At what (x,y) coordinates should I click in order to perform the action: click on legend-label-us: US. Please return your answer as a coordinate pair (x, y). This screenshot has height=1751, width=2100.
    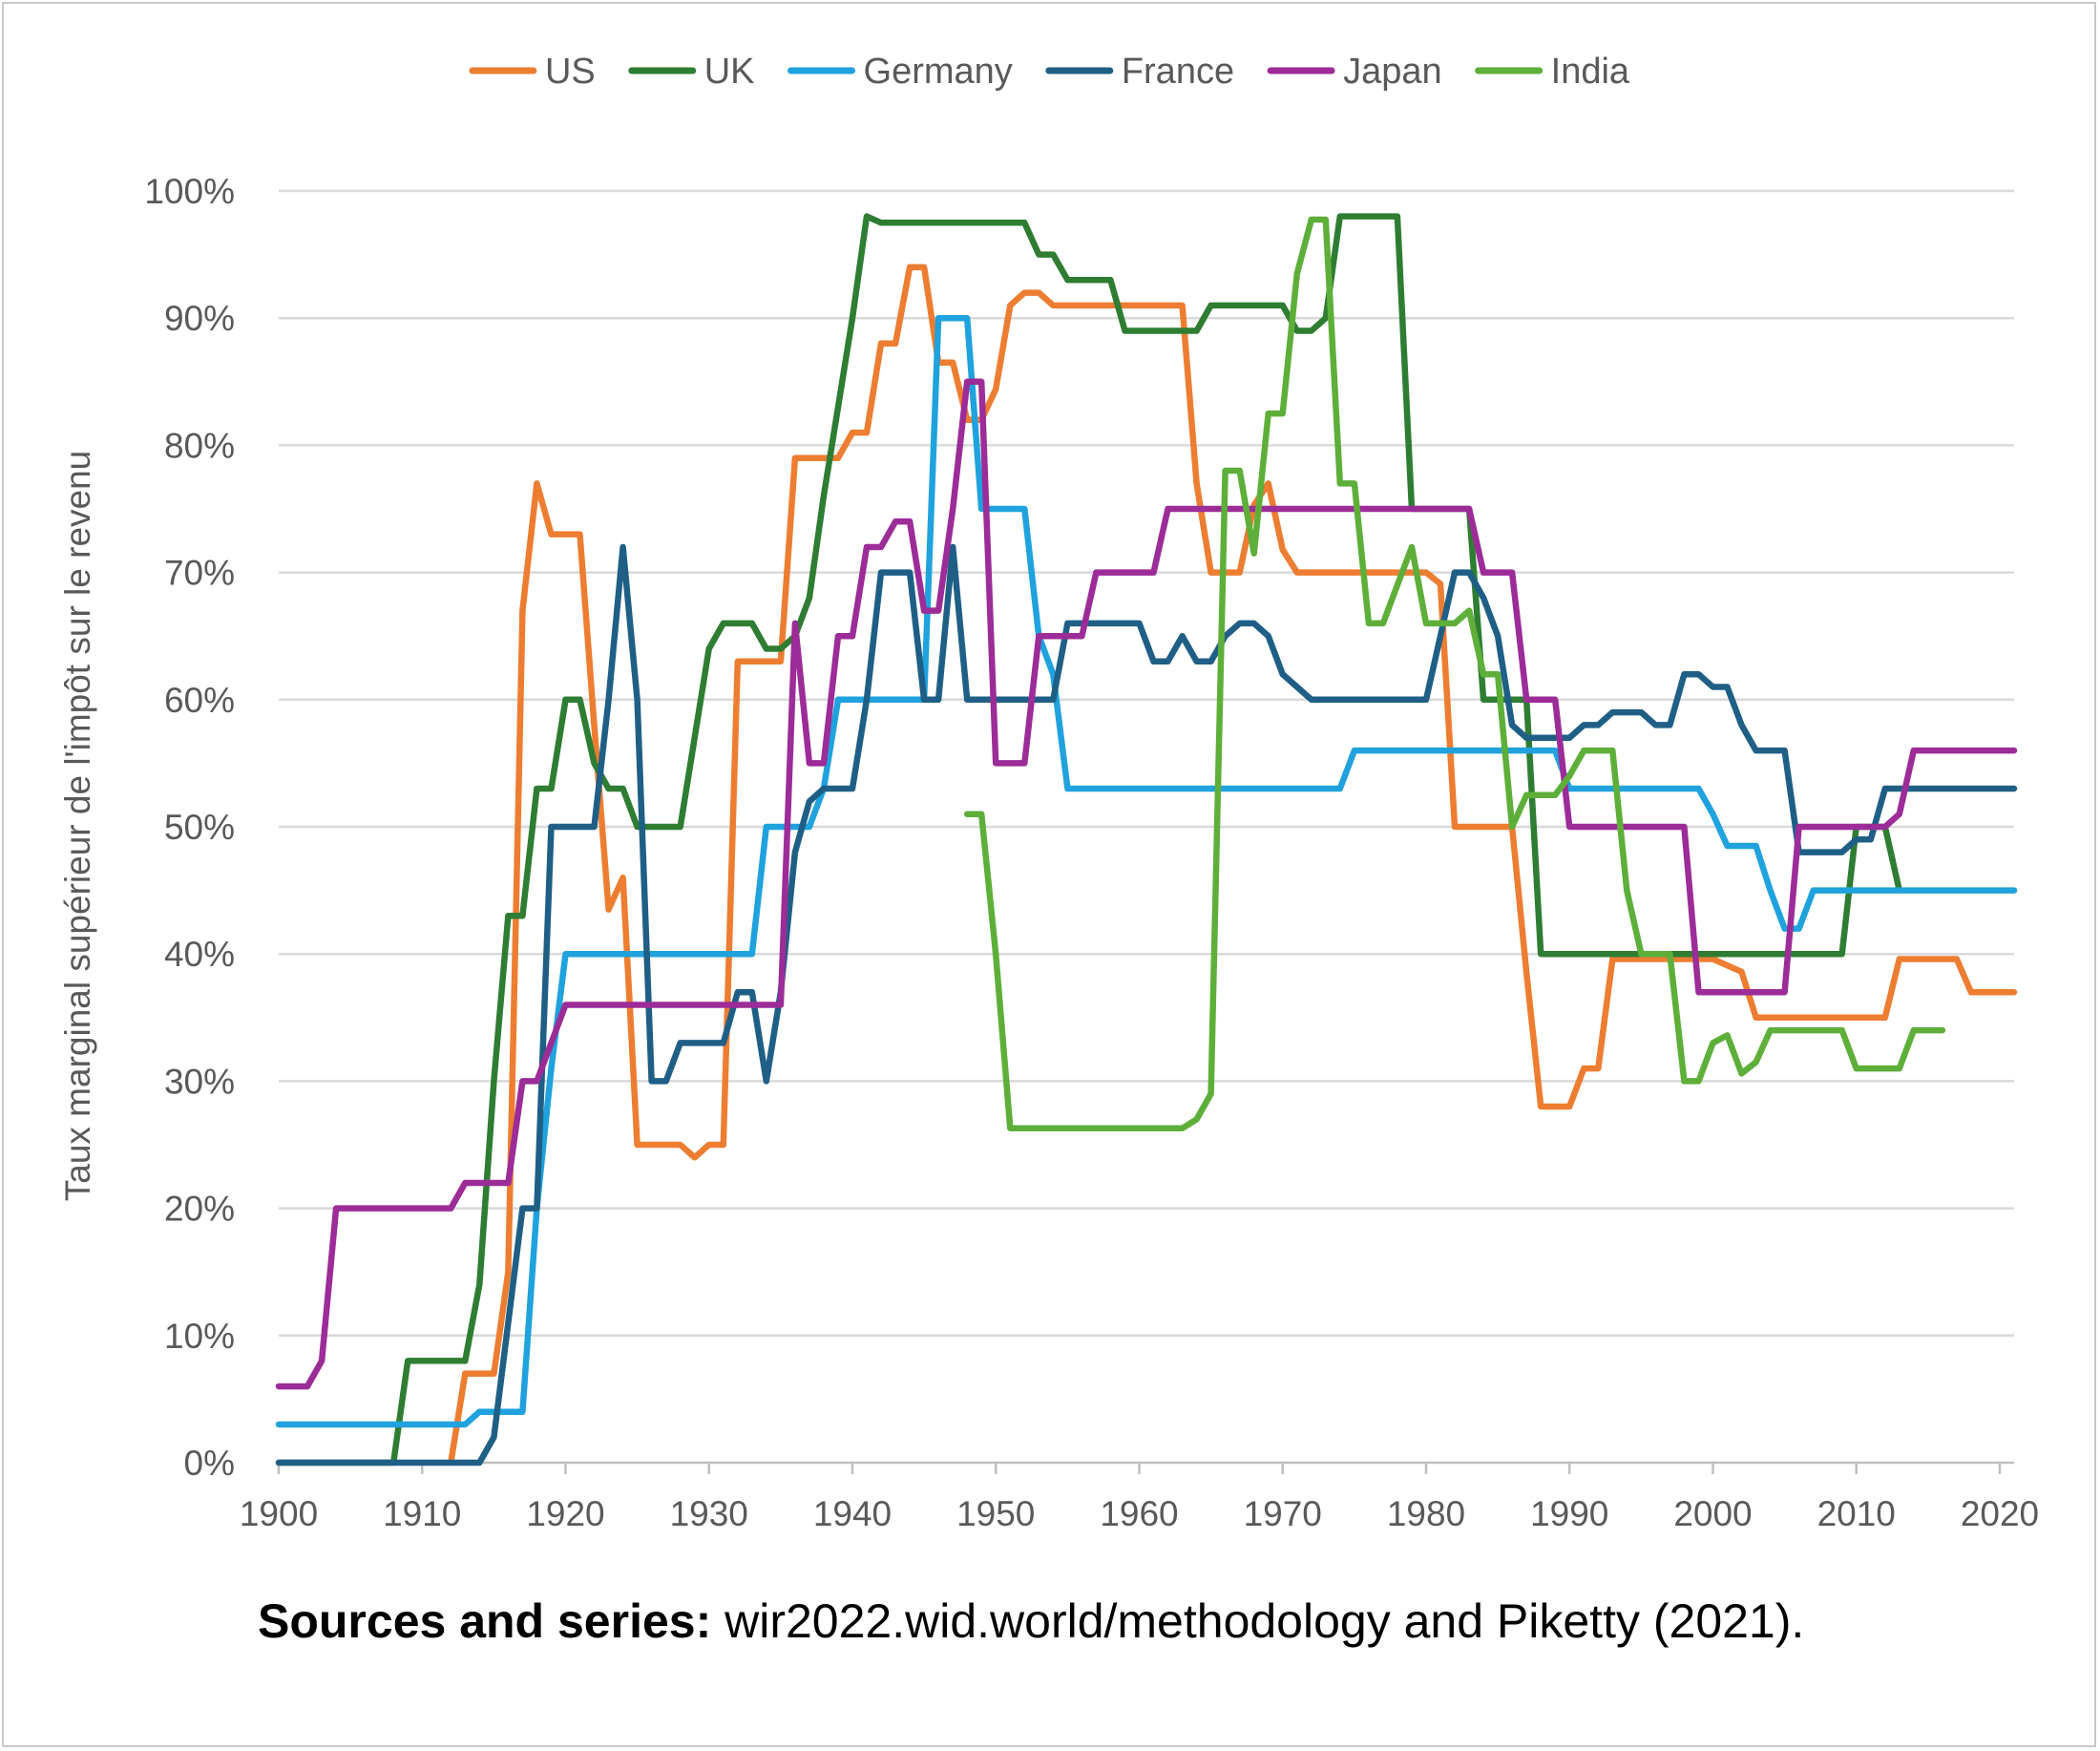
    Looking at the image, I should click on (571, 72).